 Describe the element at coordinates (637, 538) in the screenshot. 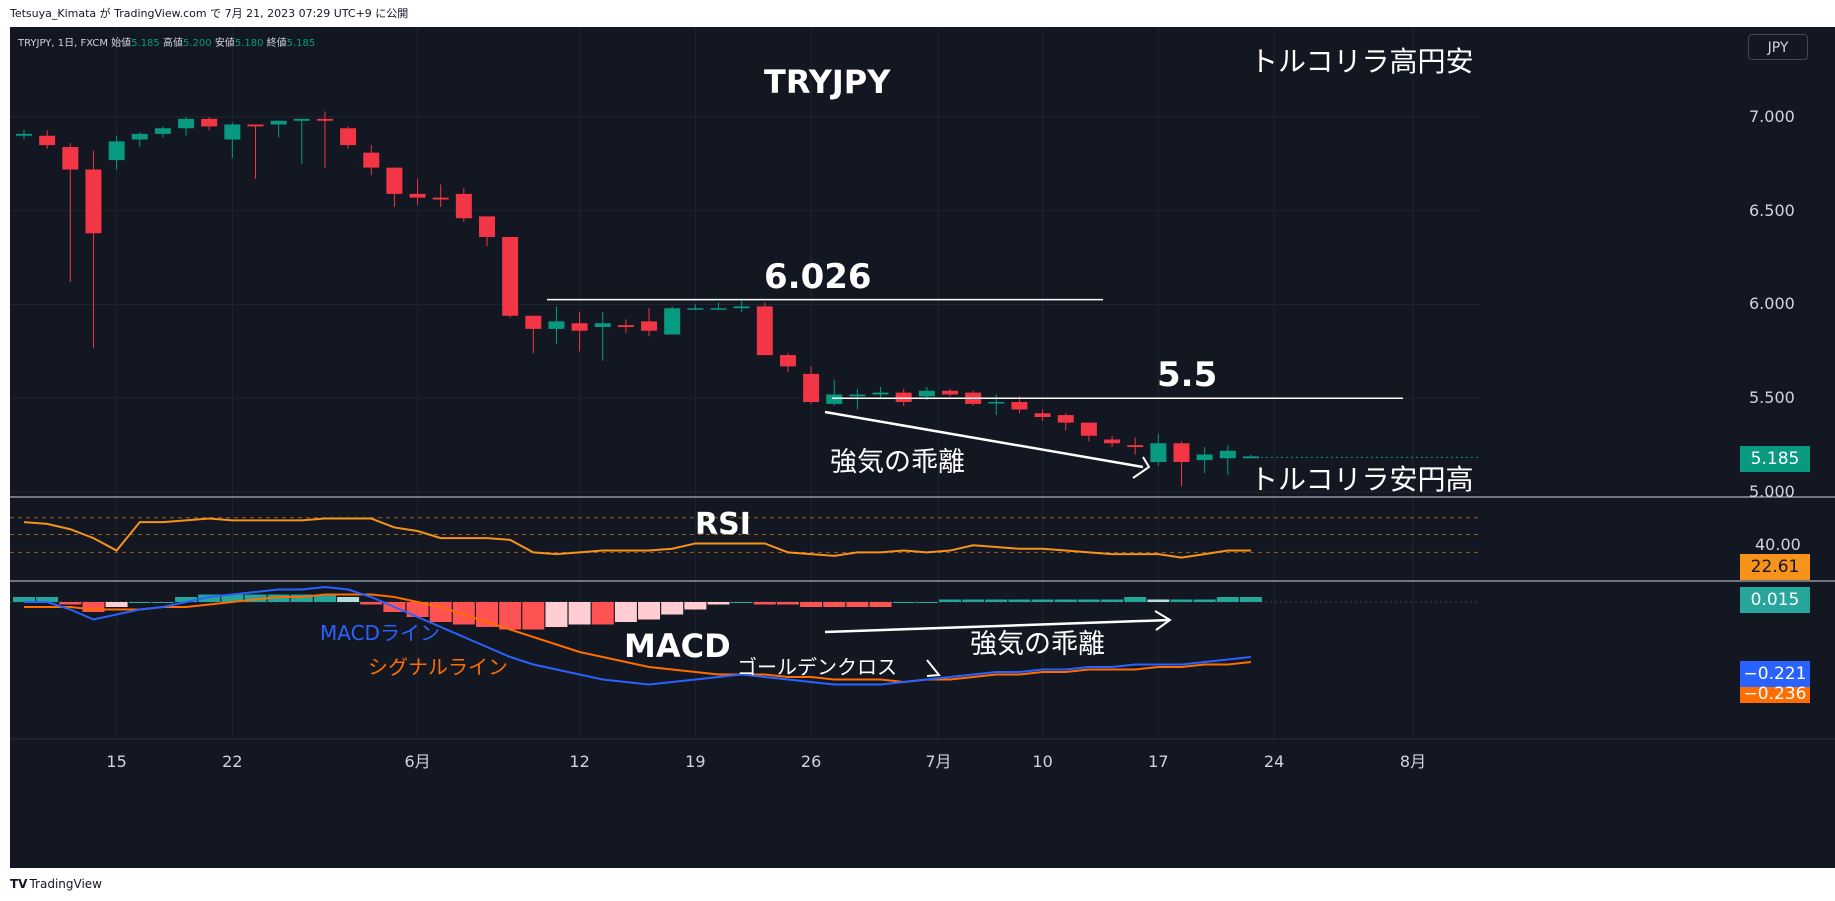

I see `rsi-line` at that location.